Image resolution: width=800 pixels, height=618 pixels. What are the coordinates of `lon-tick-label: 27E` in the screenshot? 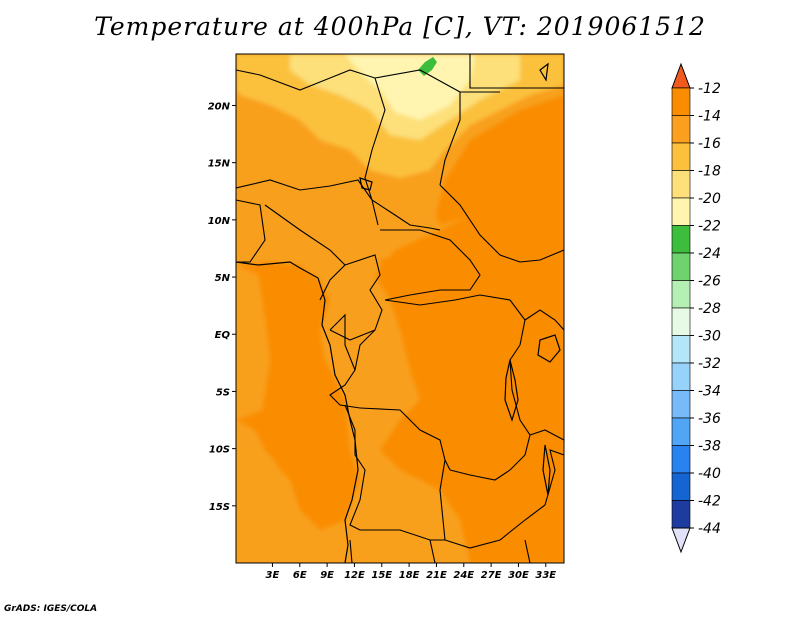 It's located at (491, 575).